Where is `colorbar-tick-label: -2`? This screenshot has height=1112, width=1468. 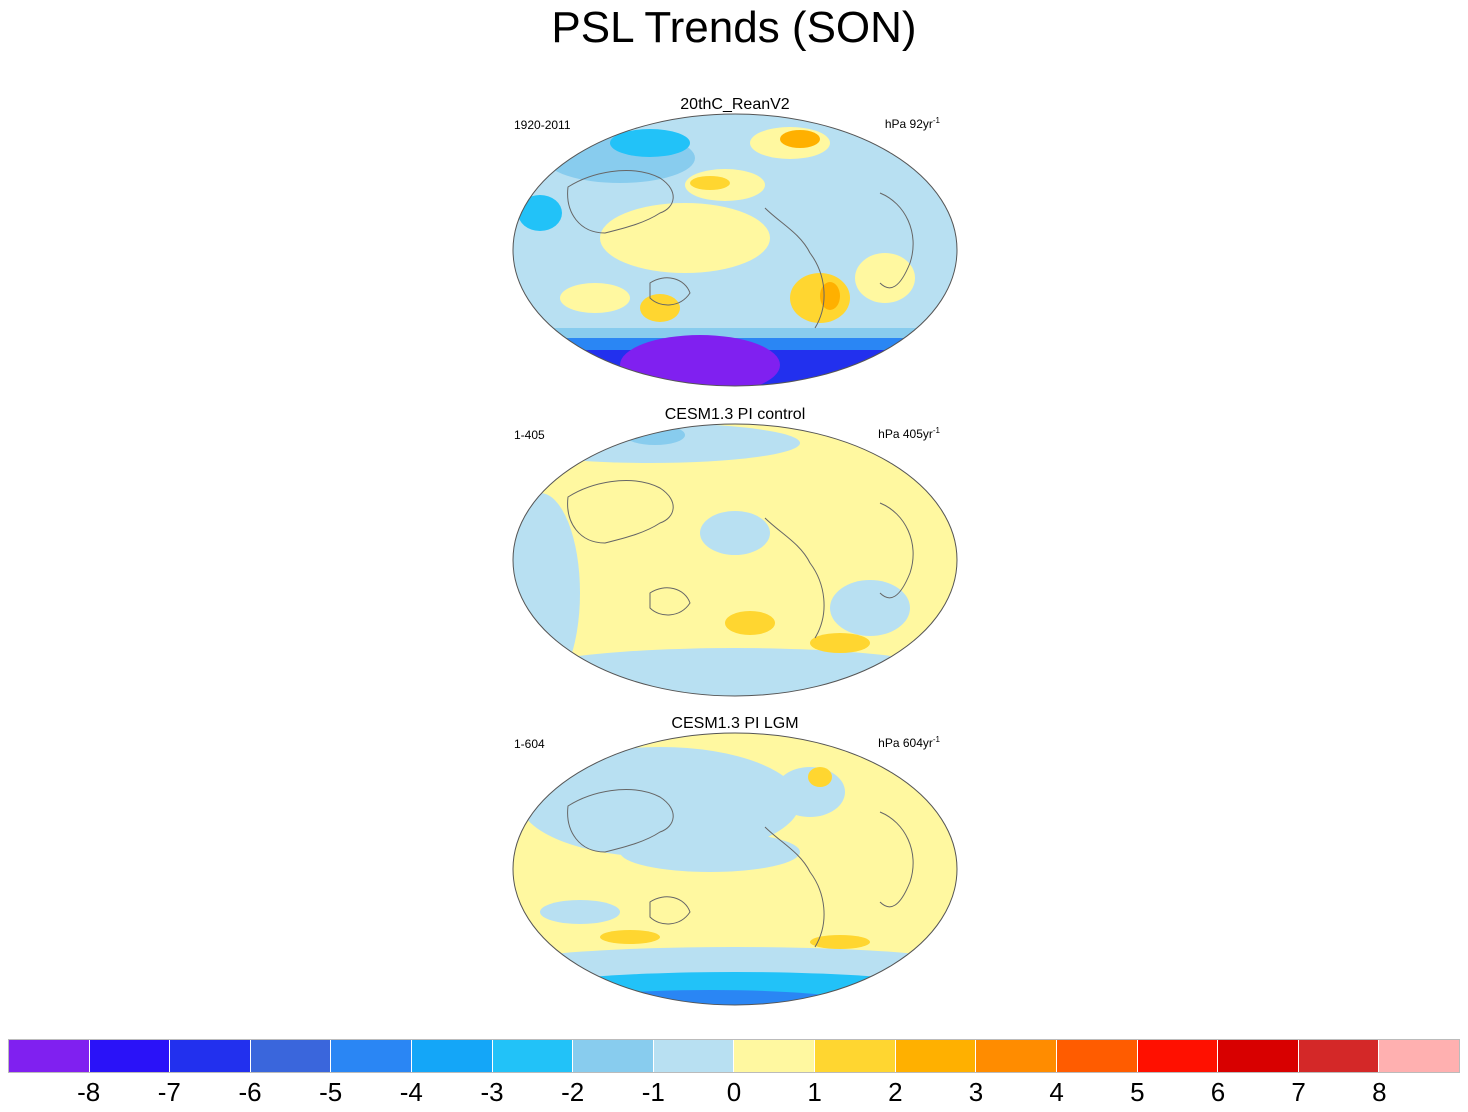 colorbar-tick-label: -2 is located at coordinates (573, 1092).